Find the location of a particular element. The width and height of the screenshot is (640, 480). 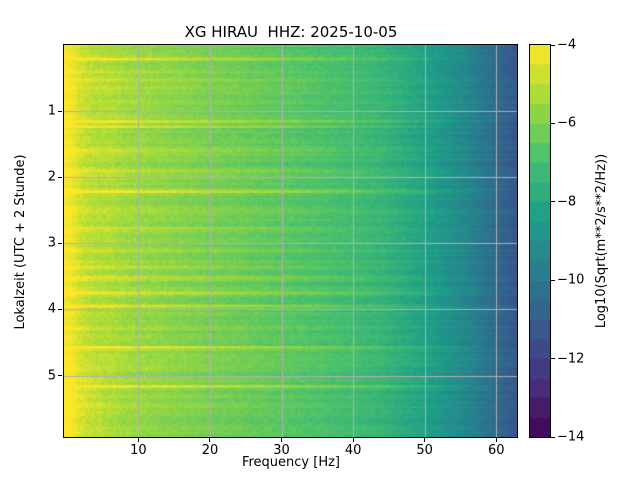

colorbar-tick-label: −8 is located at coordinates (567, 202).